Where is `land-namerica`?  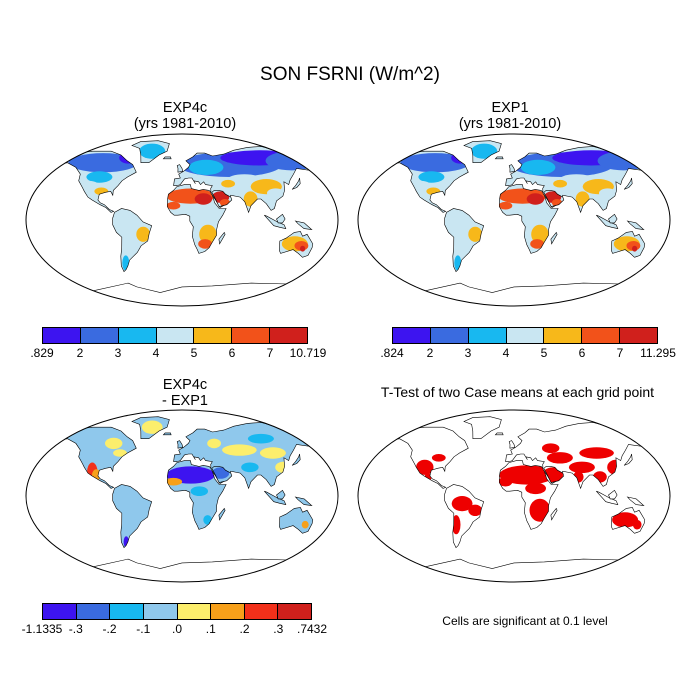 land-namerica is located at coordinates (426, 458).